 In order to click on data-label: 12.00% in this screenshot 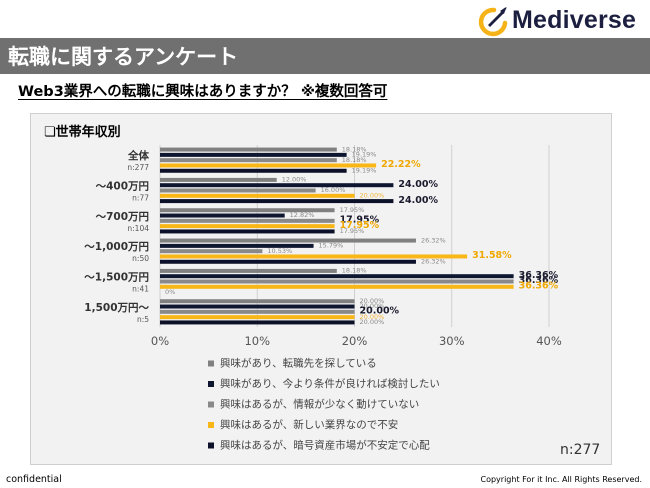, I will do `click(294, 180)`.